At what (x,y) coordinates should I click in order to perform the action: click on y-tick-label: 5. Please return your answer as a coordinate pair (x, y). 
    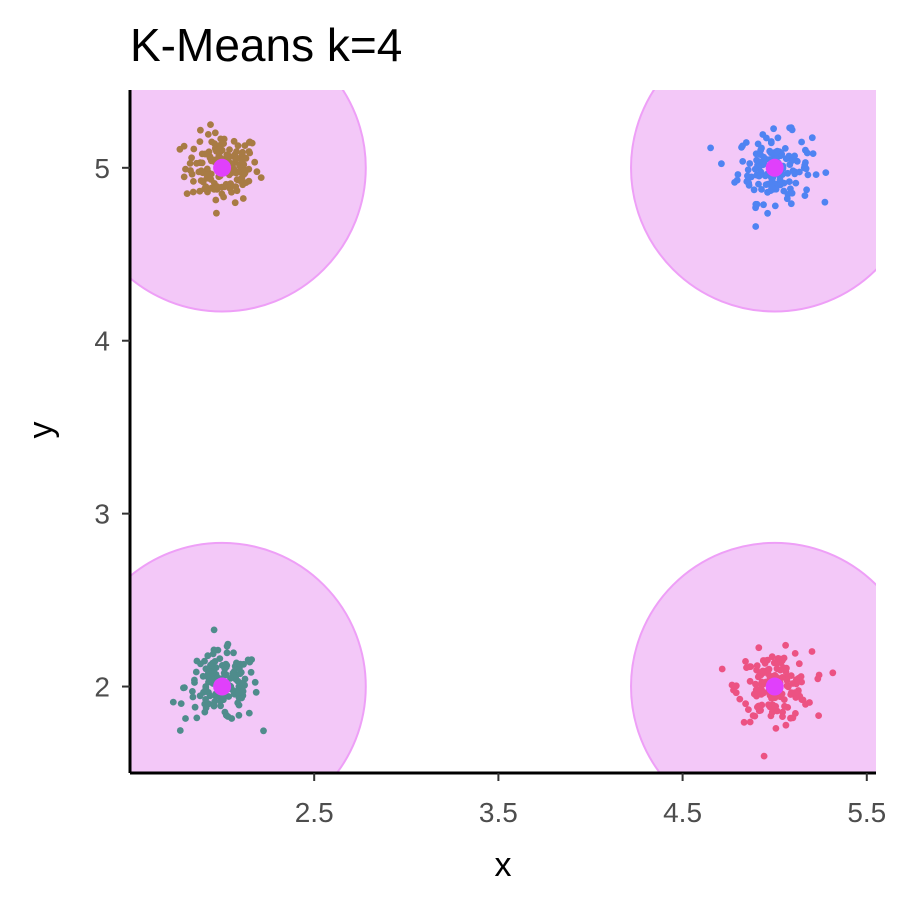
    Looking at the image, I should click on (102, 168).